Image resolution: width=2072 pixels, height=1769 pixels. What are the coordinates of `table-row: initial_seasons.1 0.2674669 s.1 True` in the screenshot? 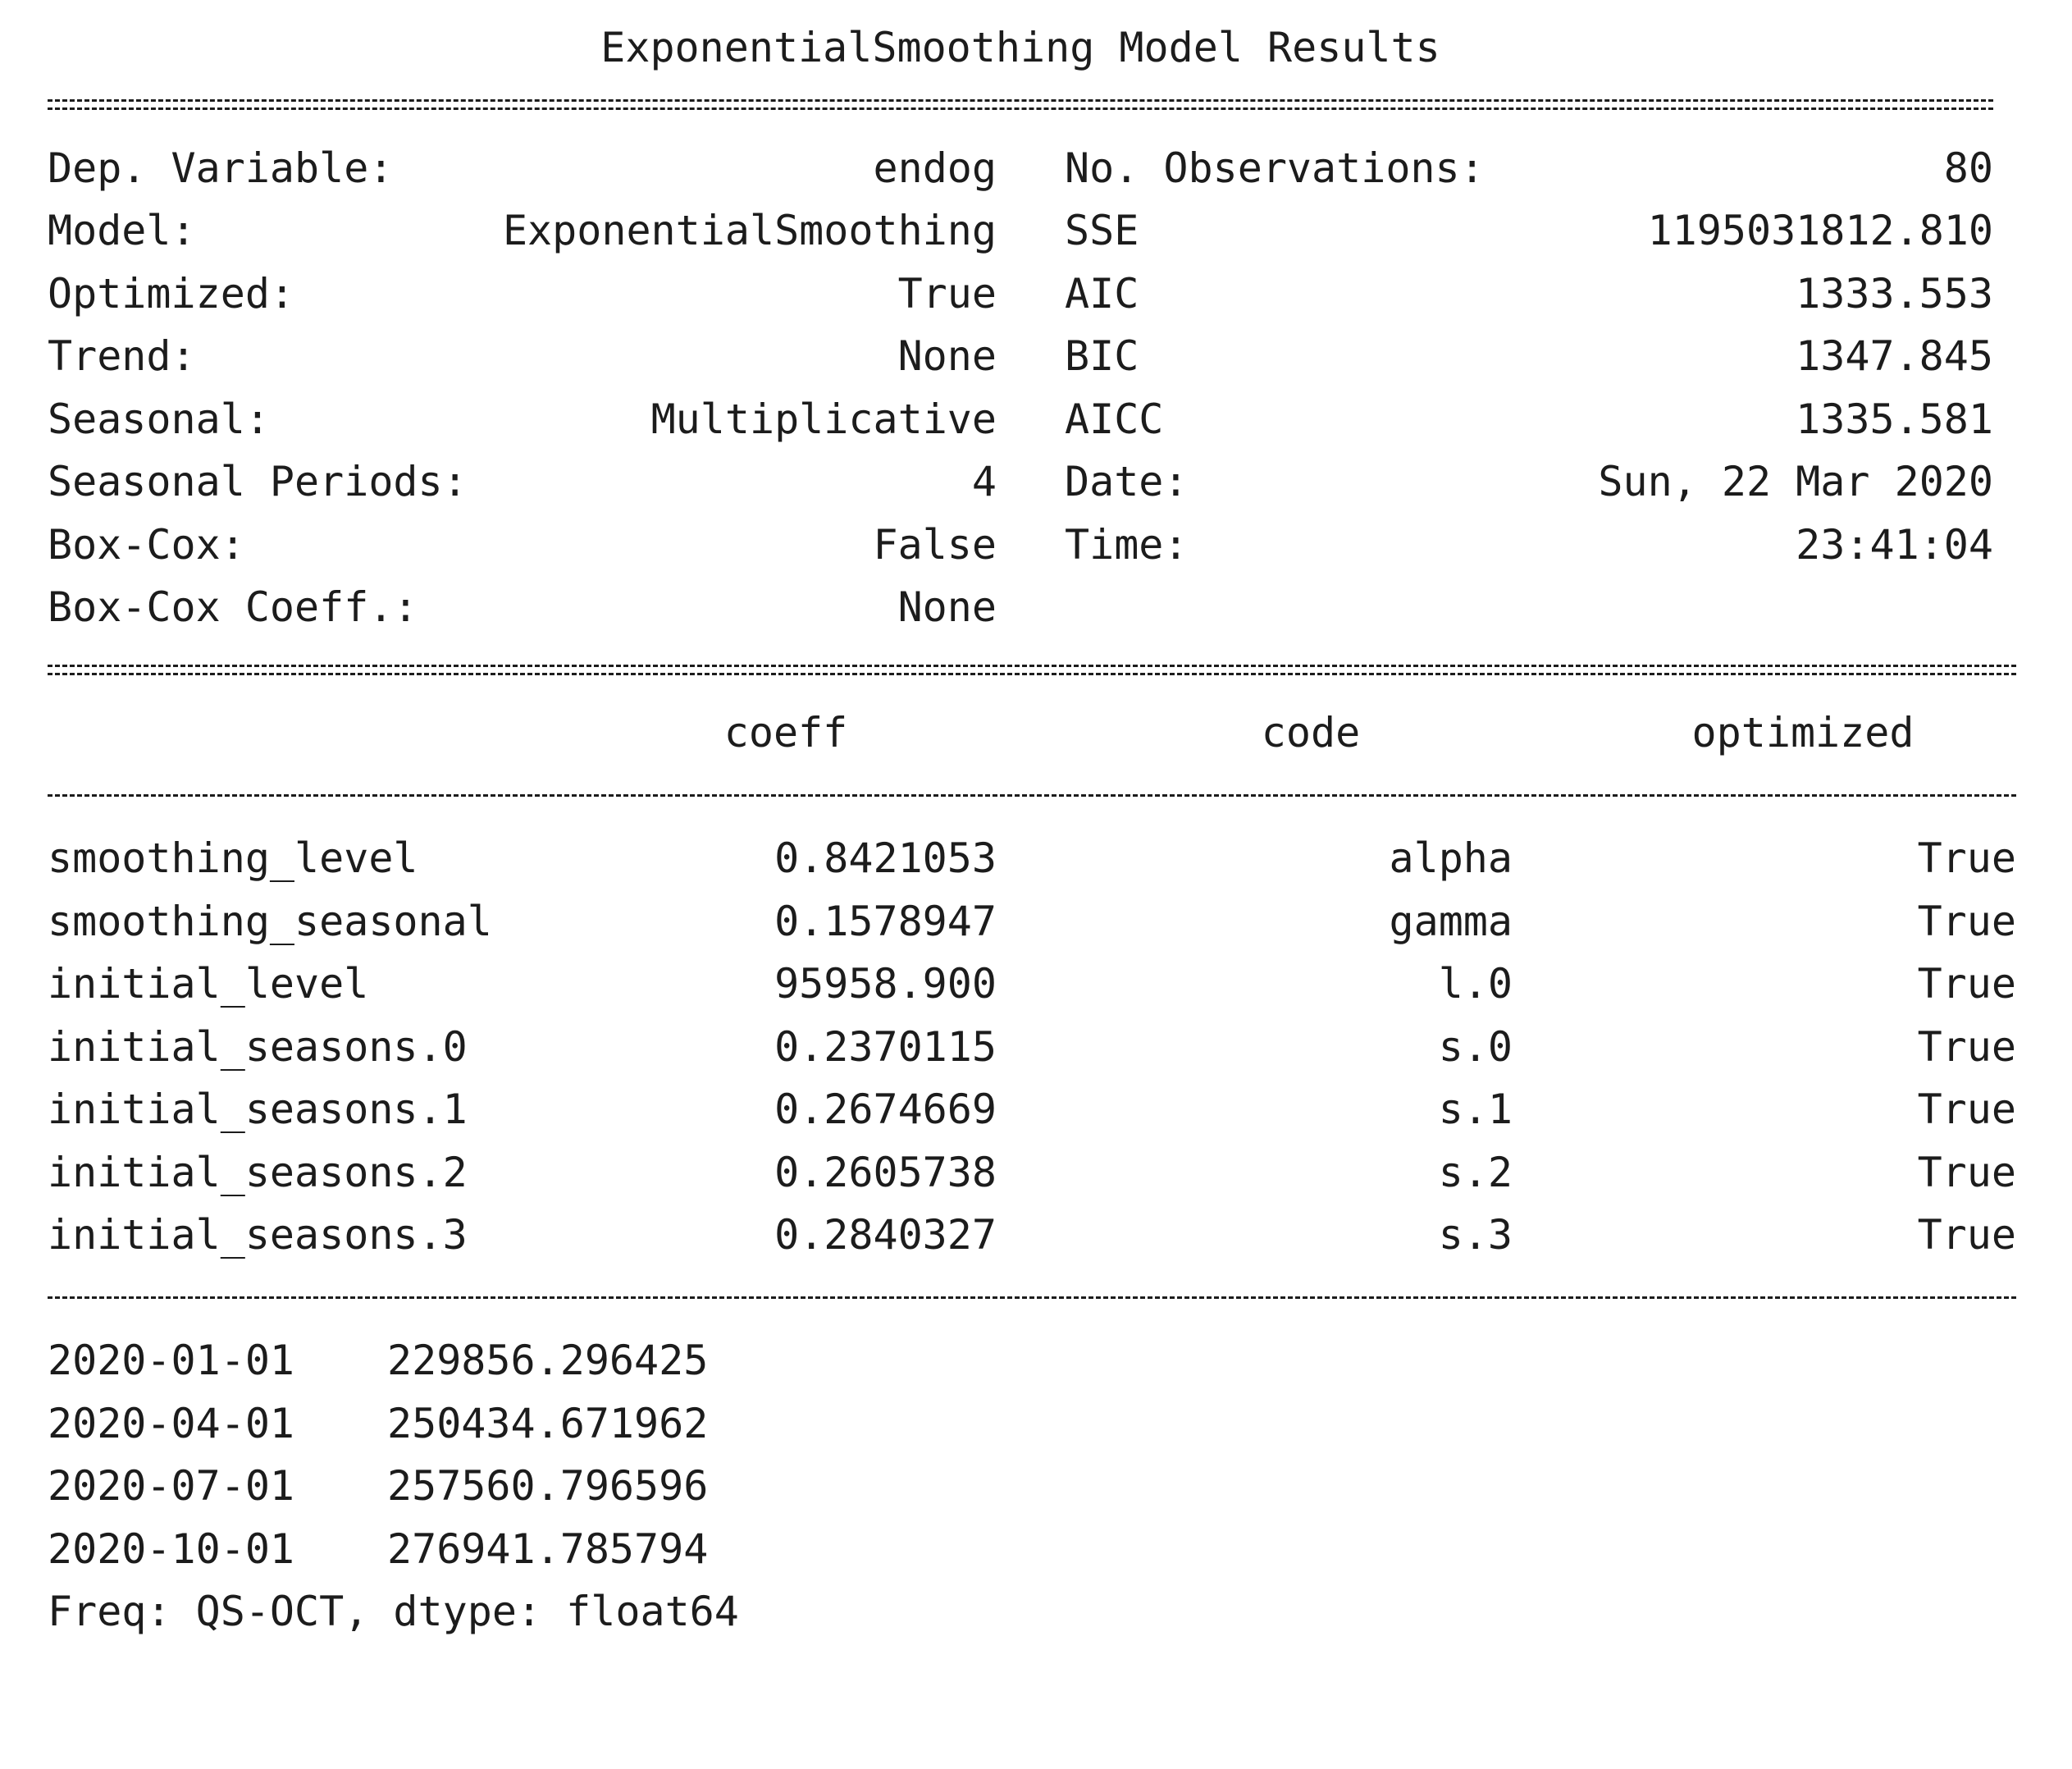 It's located at (1040, 1109).